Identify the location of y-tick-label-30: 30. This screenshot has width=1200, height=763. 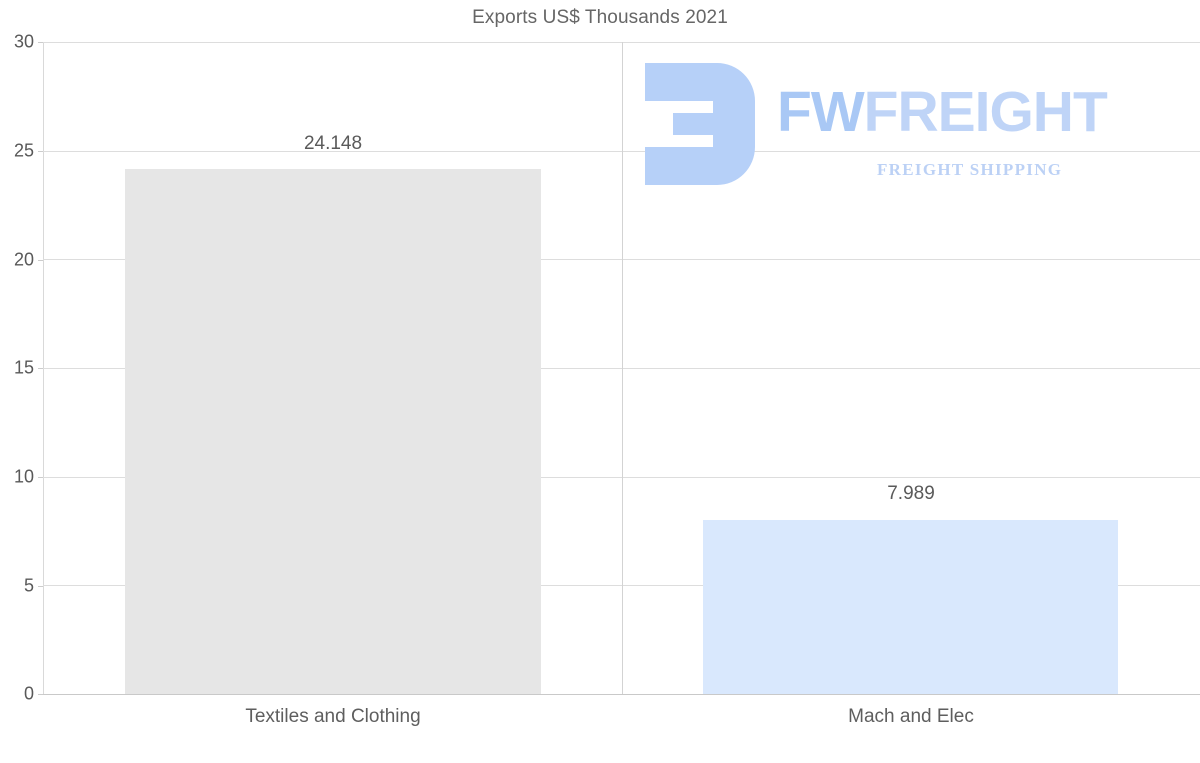
(23, 41).